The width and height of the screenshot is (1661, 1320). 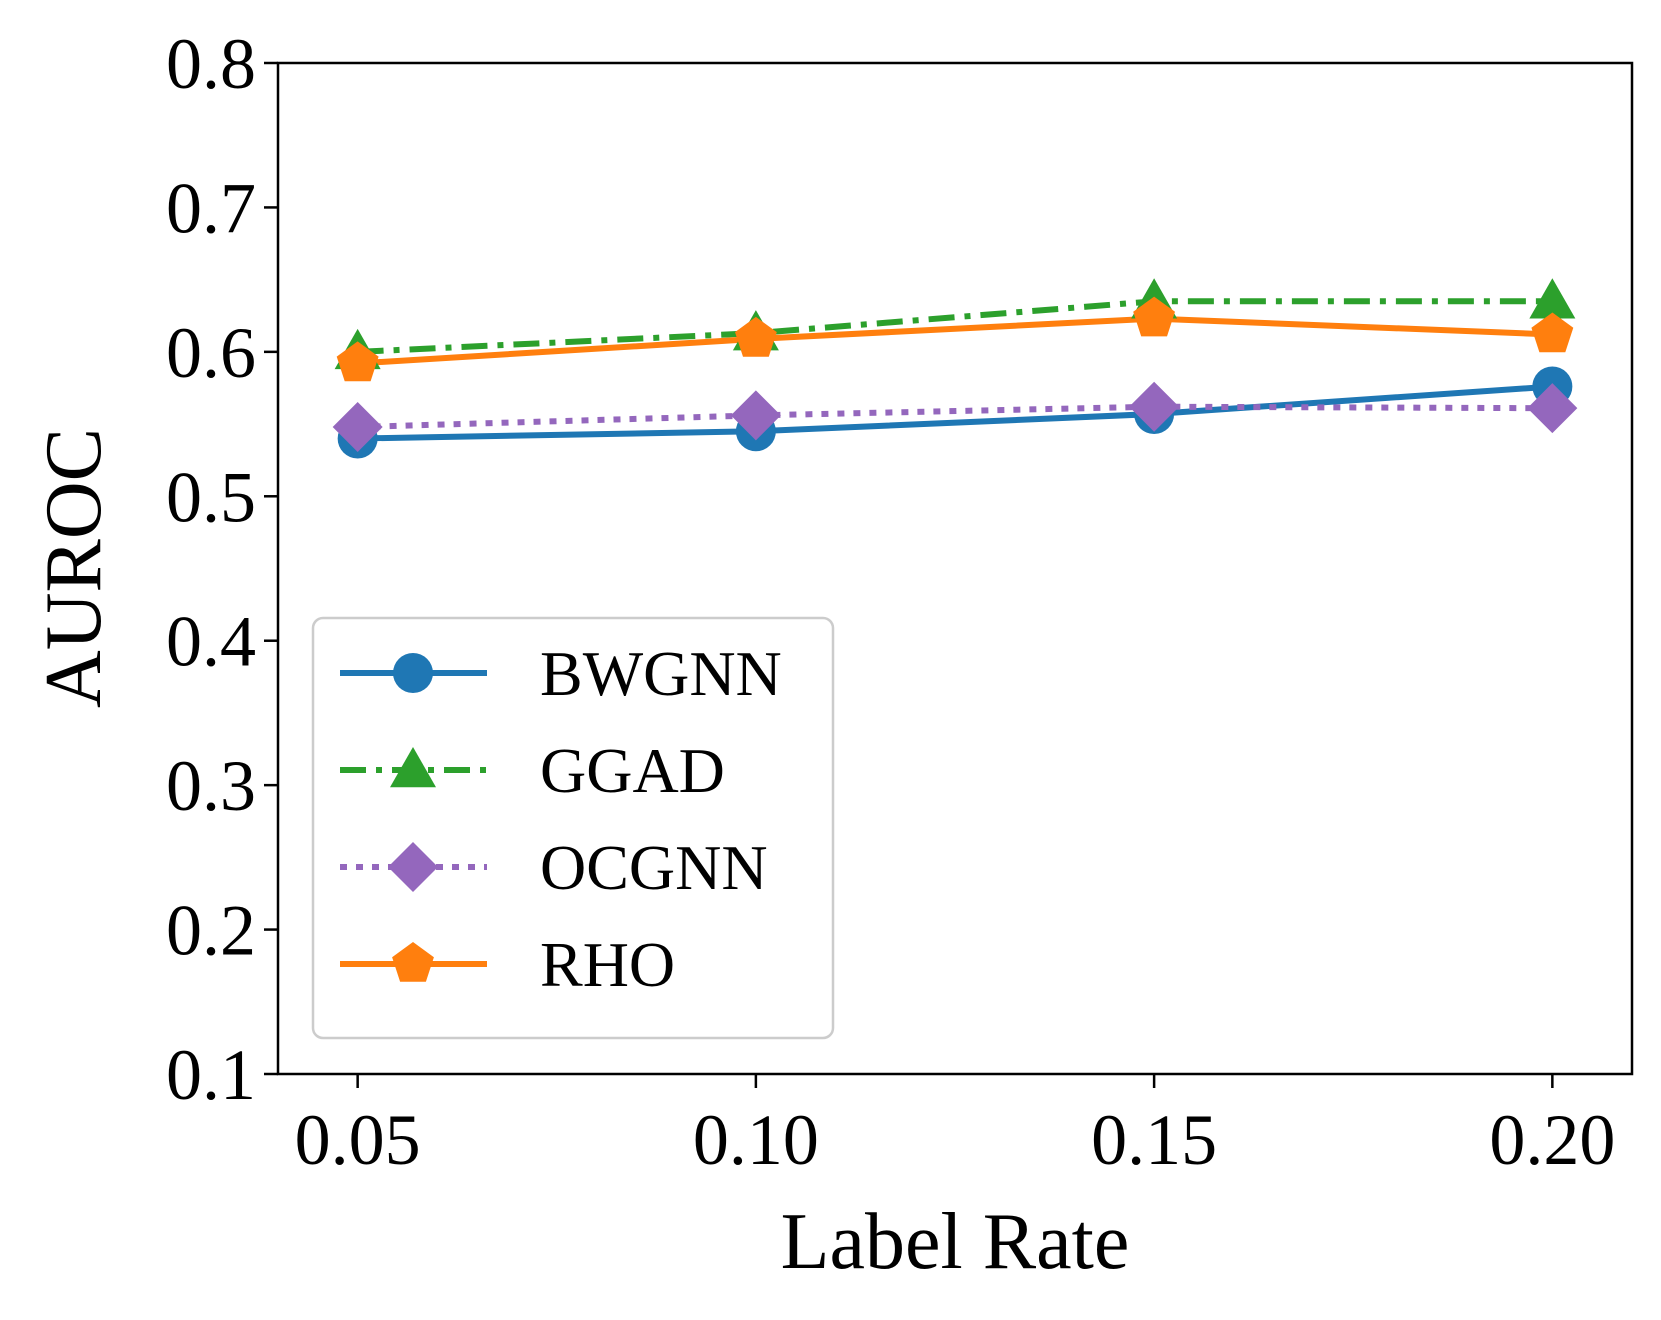 What do you see at coordinates (74, 568) in the screenshot?
I see `y-axis-label: AUROC` at bounding box center [74, 568].